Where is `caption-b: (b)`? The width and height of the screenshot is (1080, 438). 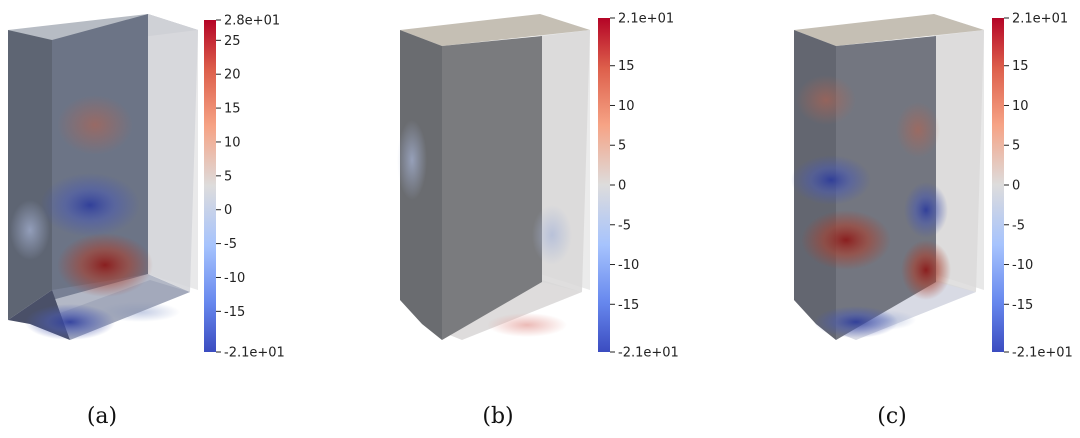 caption-b: (b) is located at coordinates (498, 416).